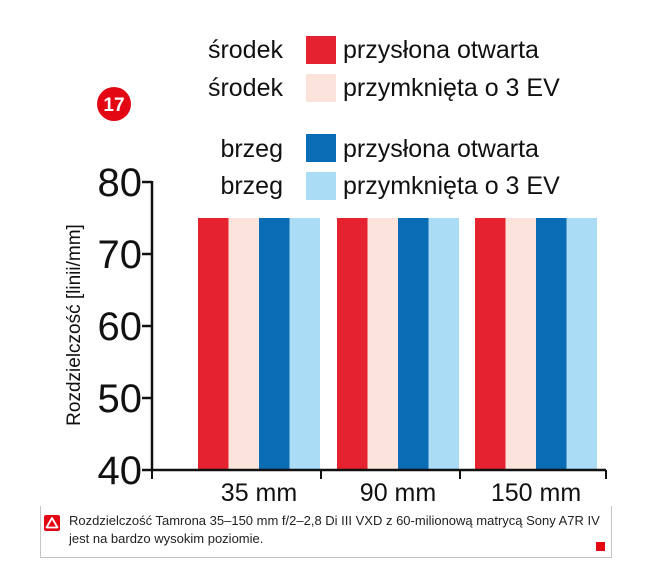 The height and width of the screenshot is (572, 650). I want to click on figure-number-badge, so click(114, 104).